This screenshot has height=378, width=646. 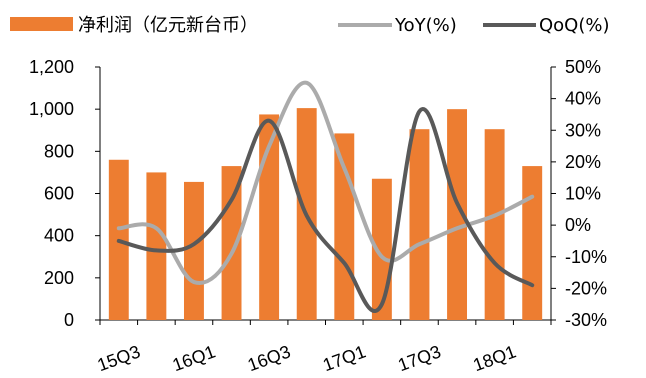 What do you see at coordinates (168, 25) in the screenshot?
I see `legend-label-net-profit: 净利润（亿元新台币）` at bounding box center [168, 25].